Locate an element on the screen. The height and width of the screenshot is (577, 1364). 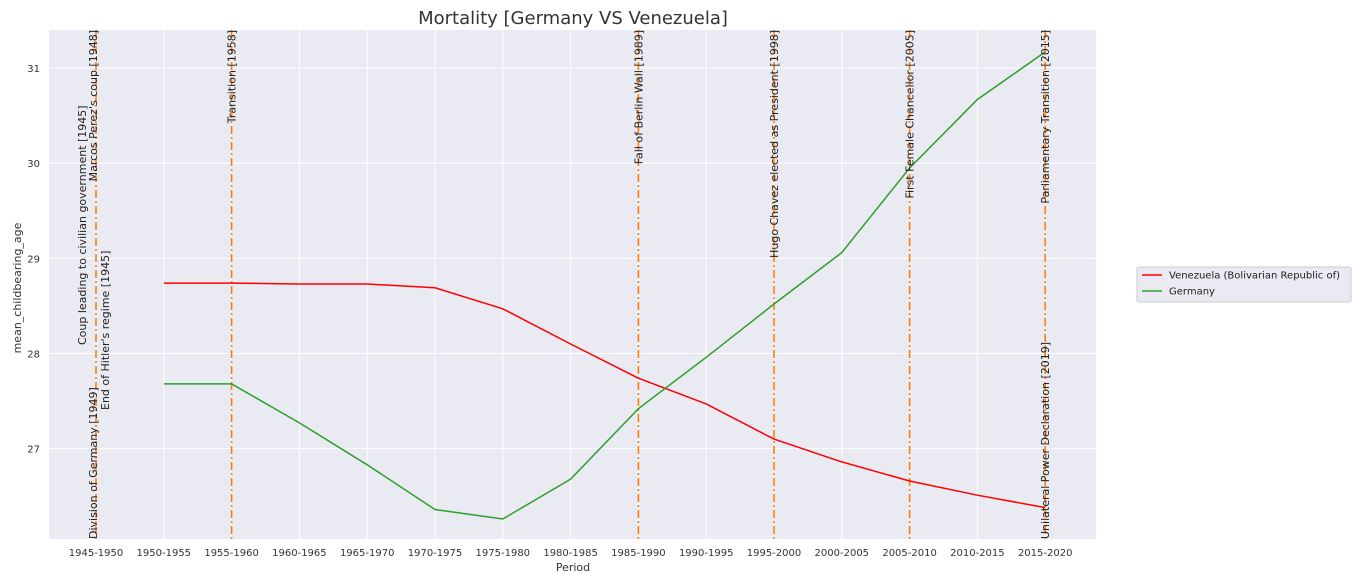
x-tick-label: 1995-2000 is located at coordinates (774, 553).